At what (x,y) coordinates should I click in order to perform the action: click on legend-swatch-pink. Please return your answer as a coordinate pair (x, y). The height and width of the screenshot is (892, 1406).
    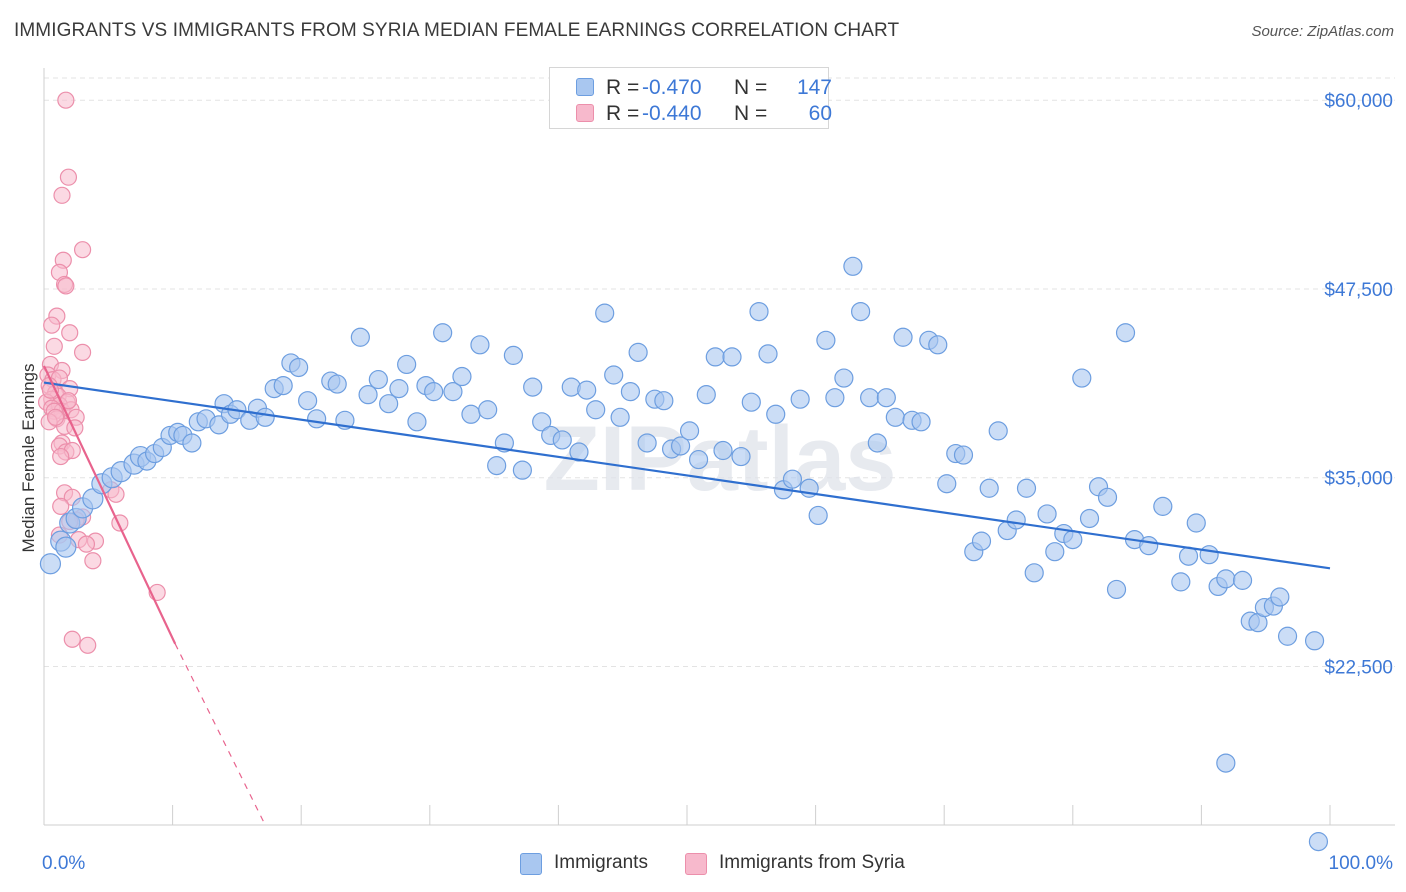
    Looking at the image, I should click on (585, 113).